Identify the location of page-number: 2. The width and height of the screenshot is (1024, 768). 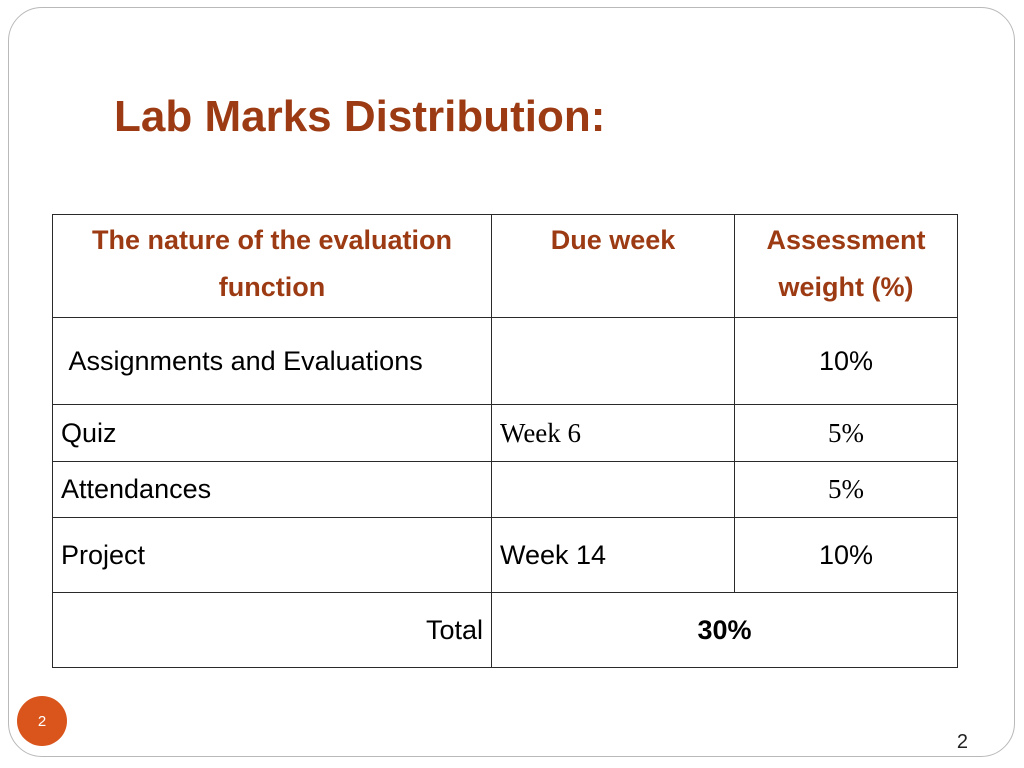
(962, 742).